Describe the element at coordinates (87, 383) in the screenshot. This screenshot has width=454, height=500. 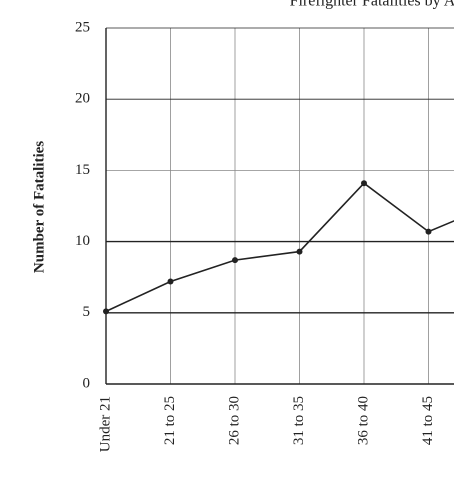
I see `y-tick-label: 0` at that location.